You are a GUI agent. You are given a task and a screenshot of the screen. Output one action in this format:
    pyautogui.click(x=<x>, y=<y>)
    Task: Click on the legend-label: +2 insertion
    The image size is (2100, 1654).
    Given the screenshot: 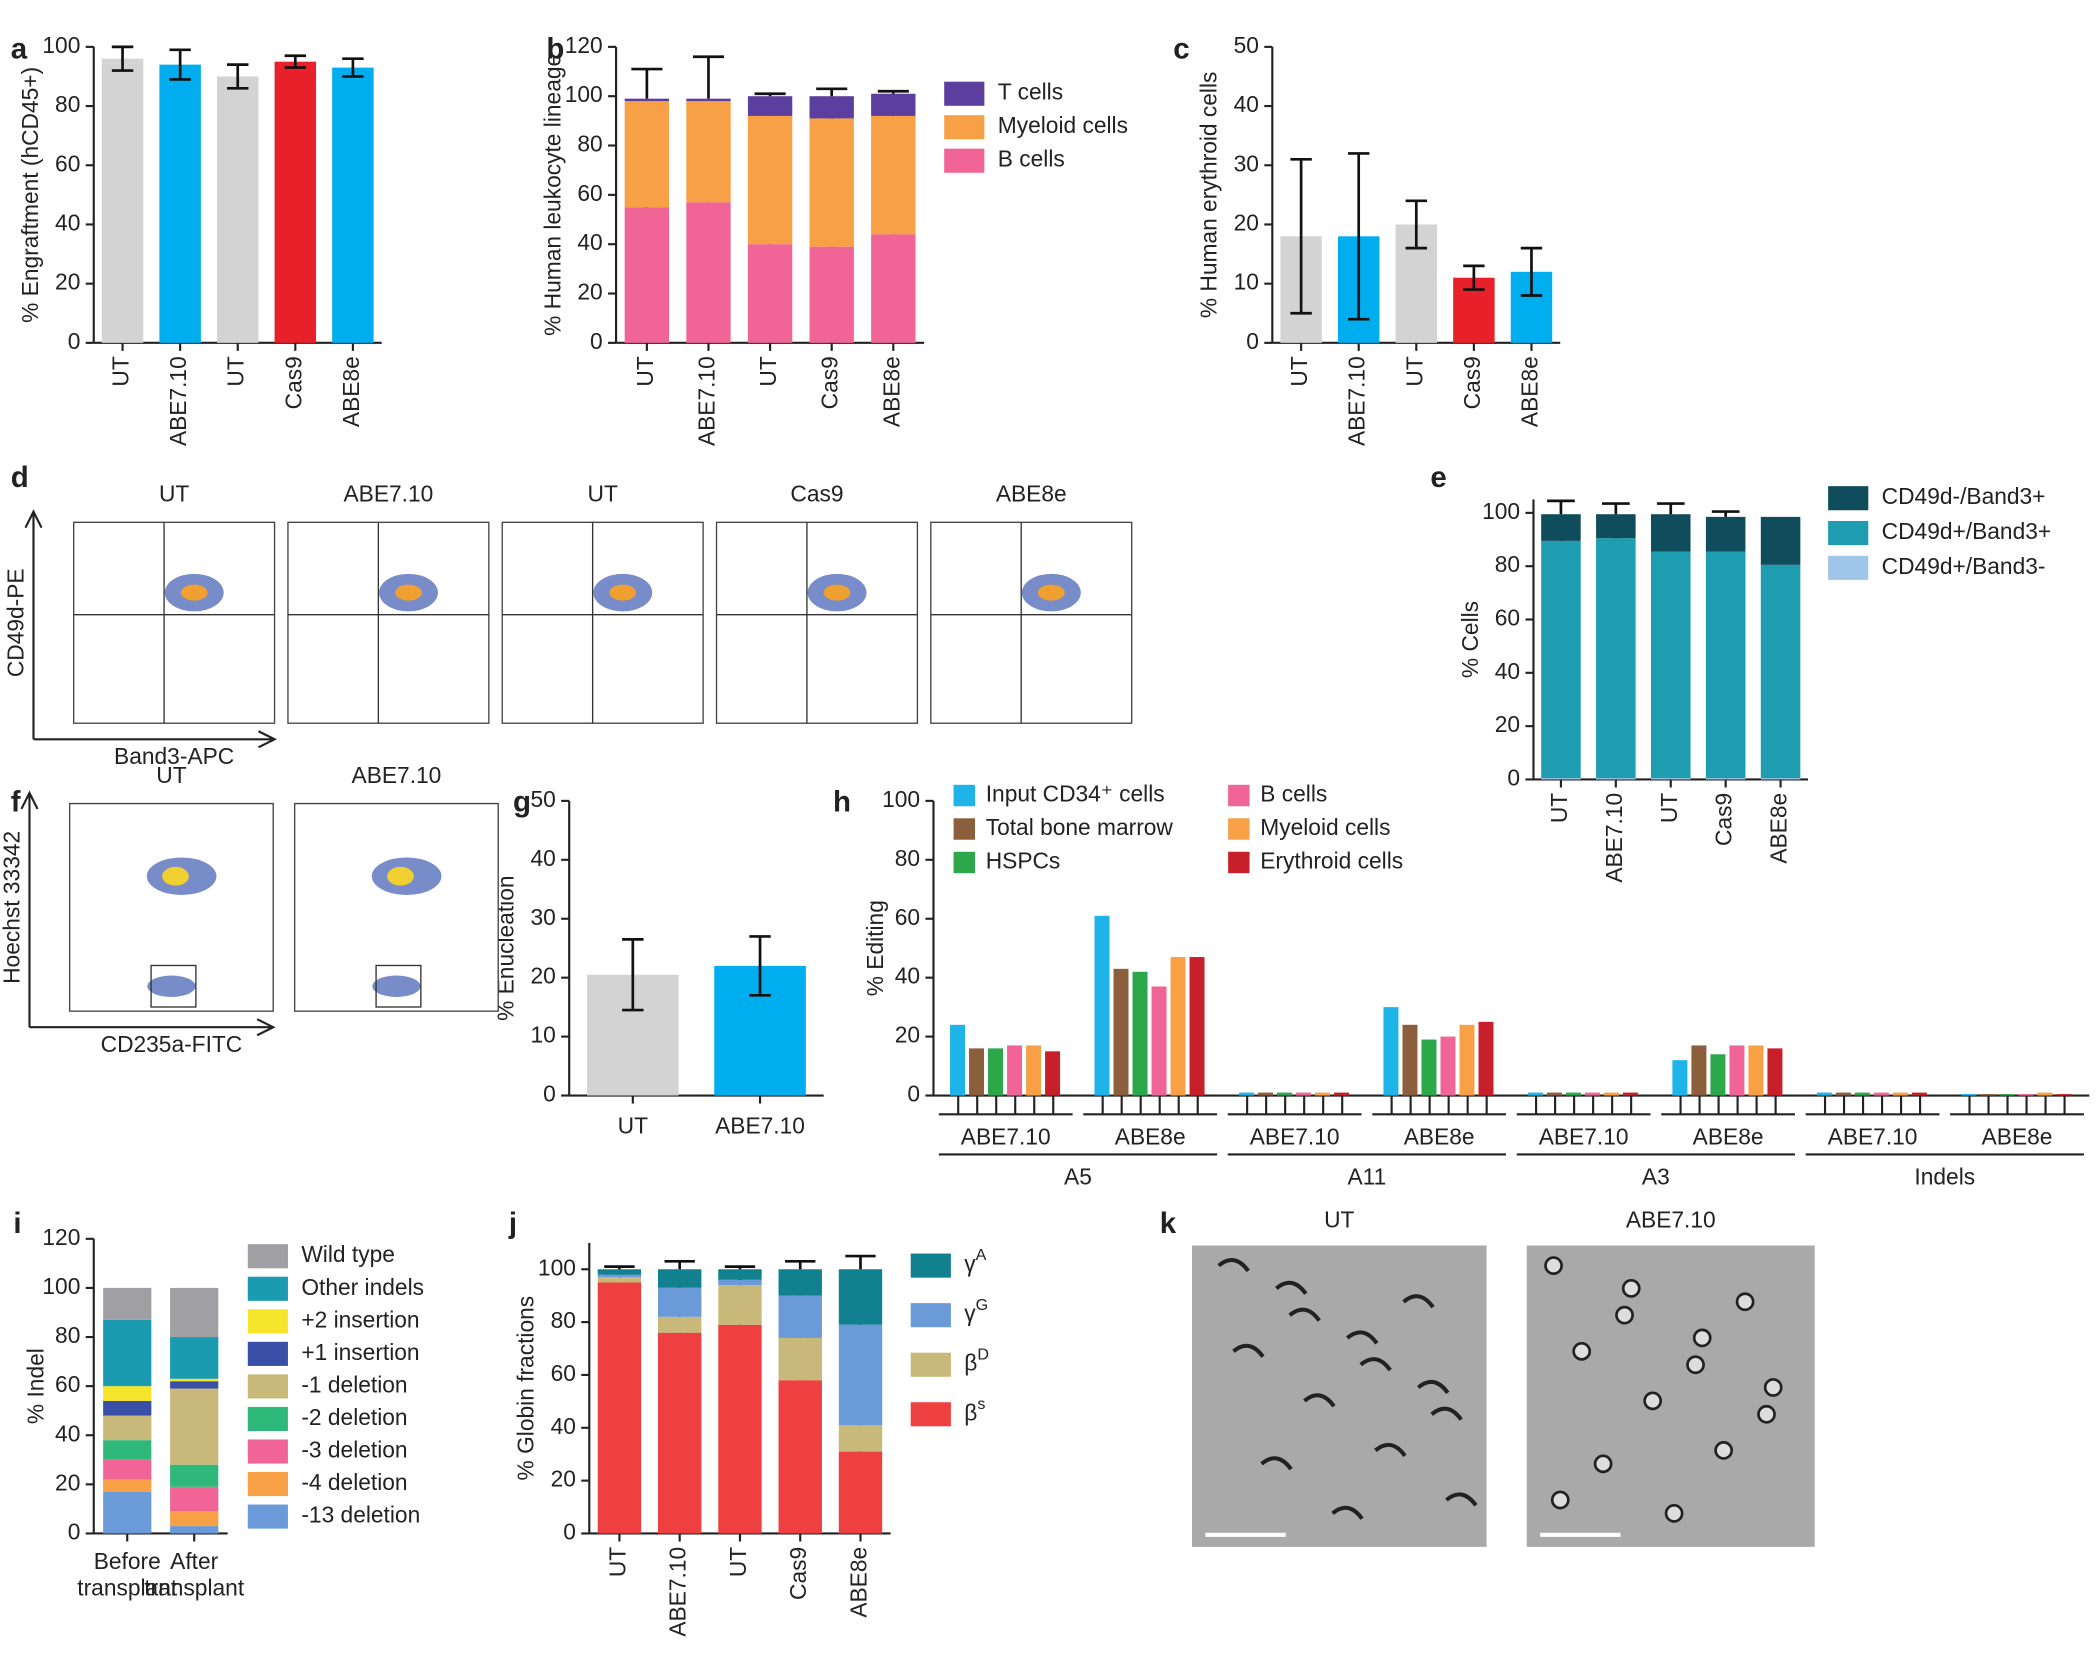 What is the action you would take?
    pyautogui.click(x=360, y=1319)
    